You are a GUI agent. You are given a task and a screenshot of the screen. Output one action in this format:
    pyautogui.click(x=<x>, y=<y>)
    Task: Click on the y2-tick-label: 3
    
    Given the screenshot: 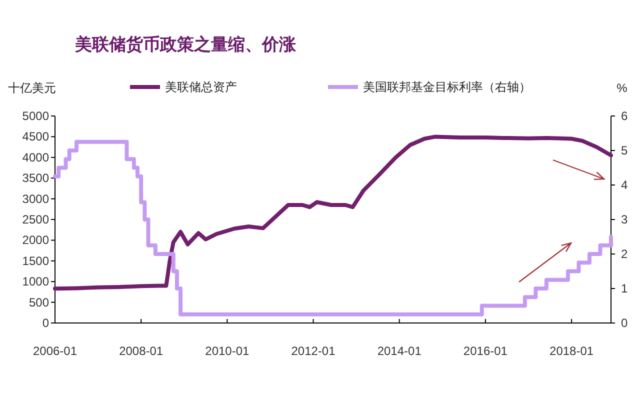 What is the action you would take?
    pyautogui.click(x=624, y=219)
    